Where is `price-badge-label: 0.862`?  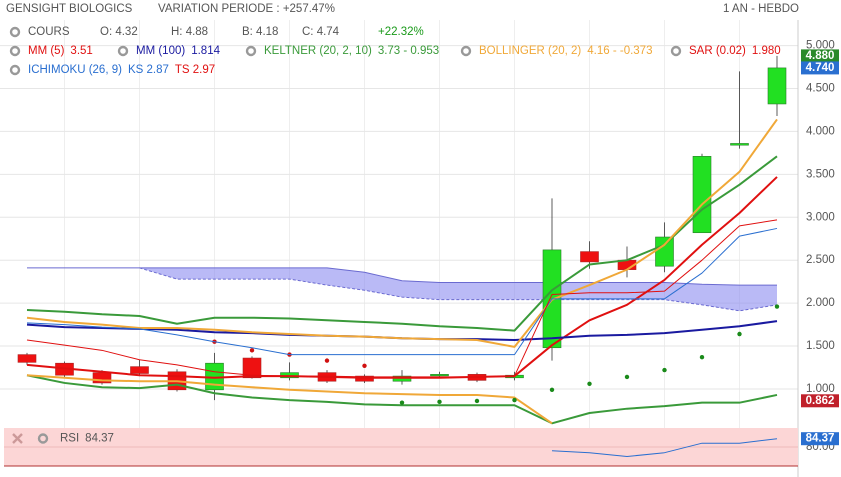 price-badge-label: 0.862 is located at coordinates (820, 401).